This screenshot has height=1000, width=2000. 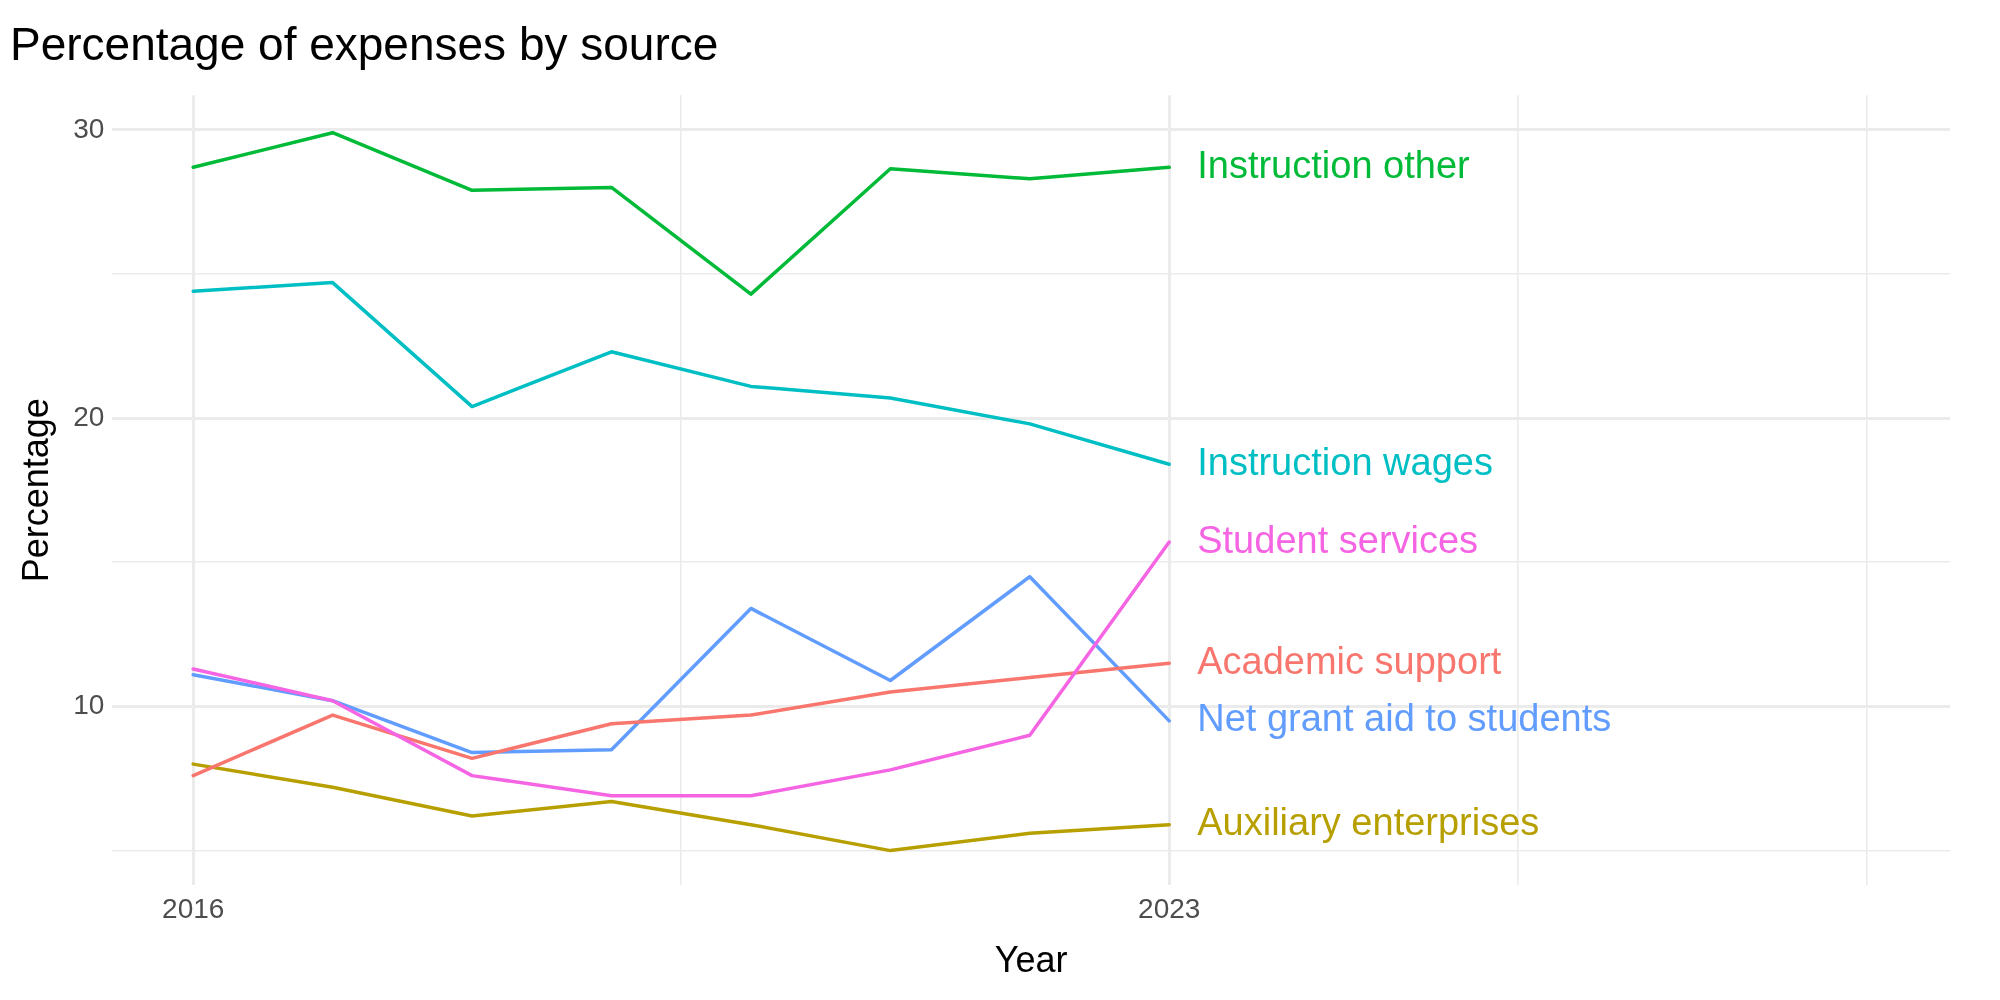 What do you see at coordinates (1031, 960) in the screenshot?
I see `x-axis-title: Year` at bounding box center [1031, 960].